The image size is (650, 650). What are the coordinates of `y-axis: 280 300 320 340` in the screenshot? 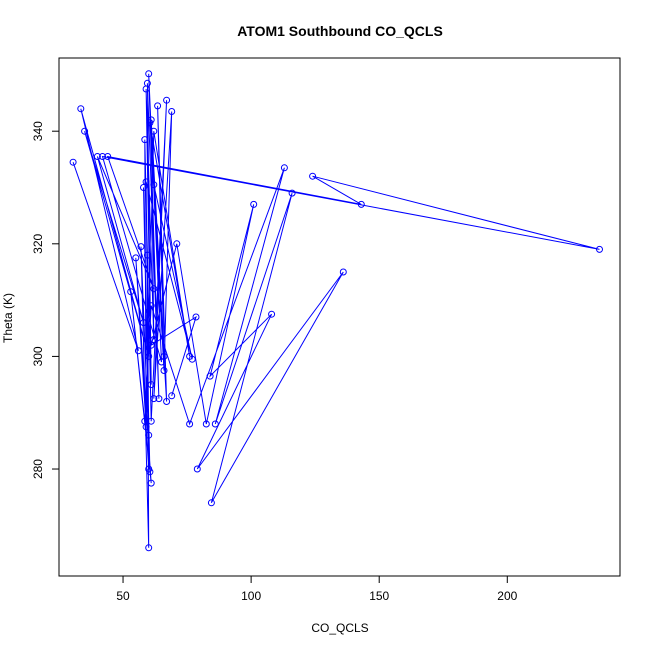 It's located at (45, 300).